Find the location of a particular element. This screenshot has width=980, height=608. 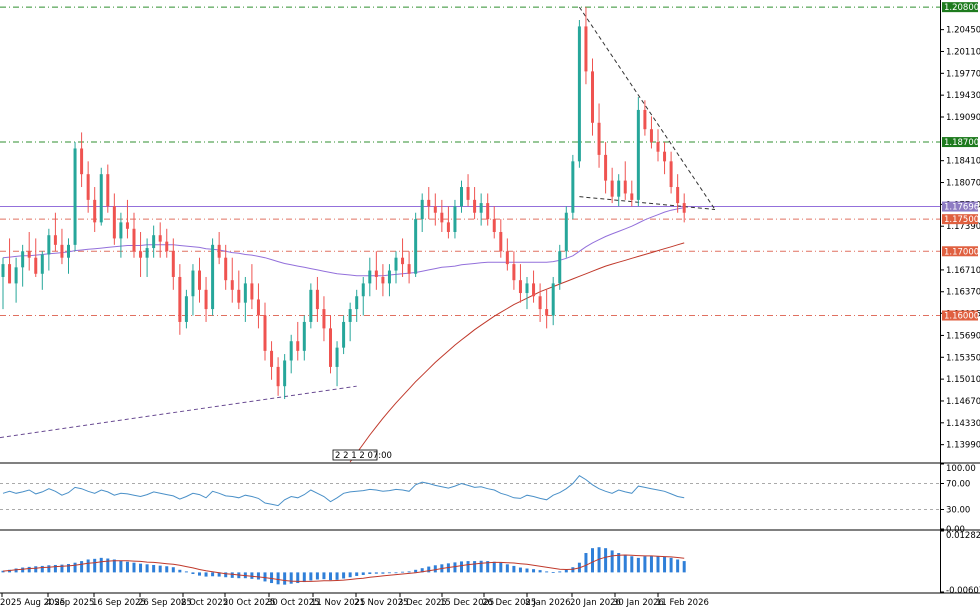

resistance-trendline is located at coordinates (647, 108).